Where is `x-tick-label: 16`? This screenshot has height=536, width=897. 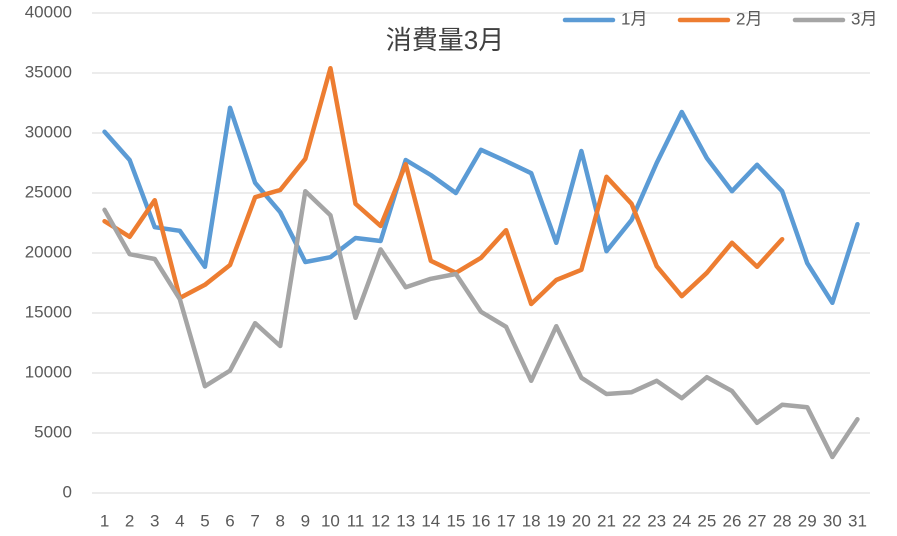
x-tick-label: 16 is located at coordinates (481, 520).